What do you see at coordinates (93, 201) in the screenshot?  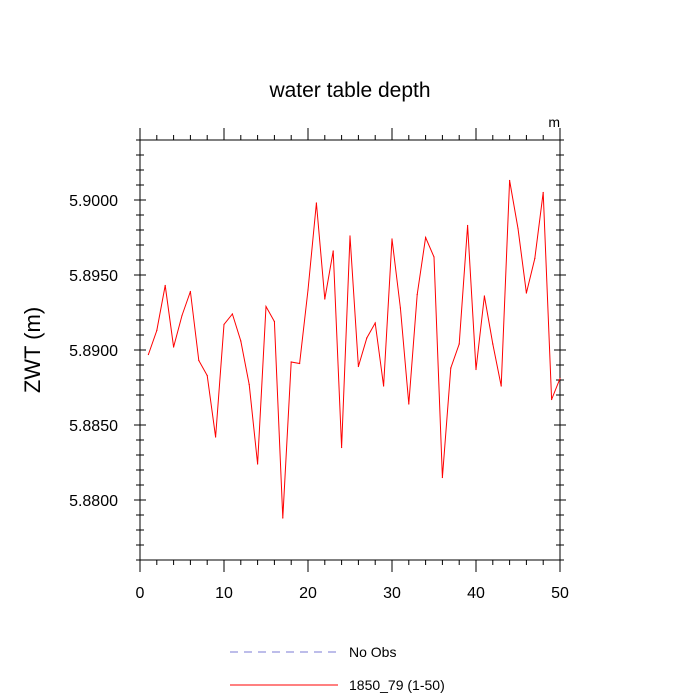 I see `y-tick-label: 5.9000` at bounding box center [93, 201].